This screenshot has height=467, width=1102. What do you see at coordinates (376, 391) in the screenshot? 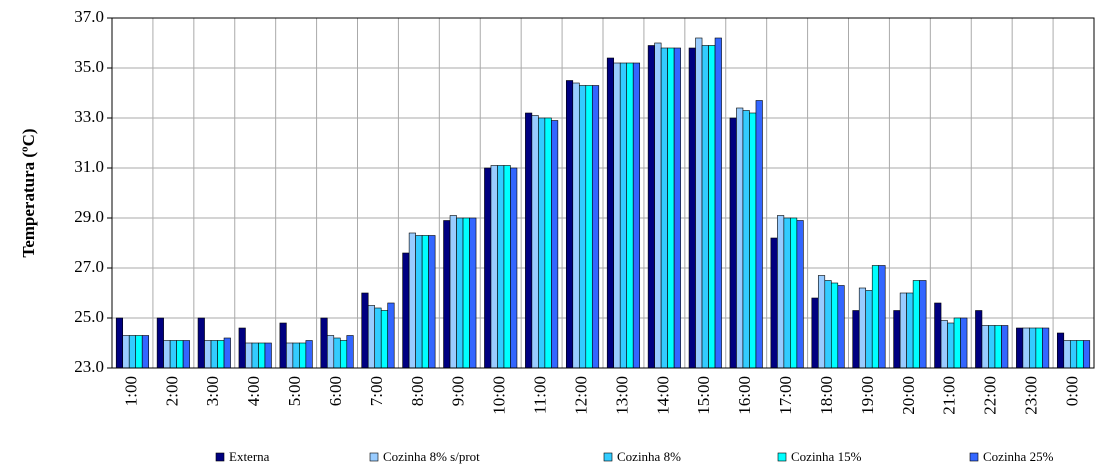
I see `x-tick-label: 7:00` at bounding box center [376, 391].